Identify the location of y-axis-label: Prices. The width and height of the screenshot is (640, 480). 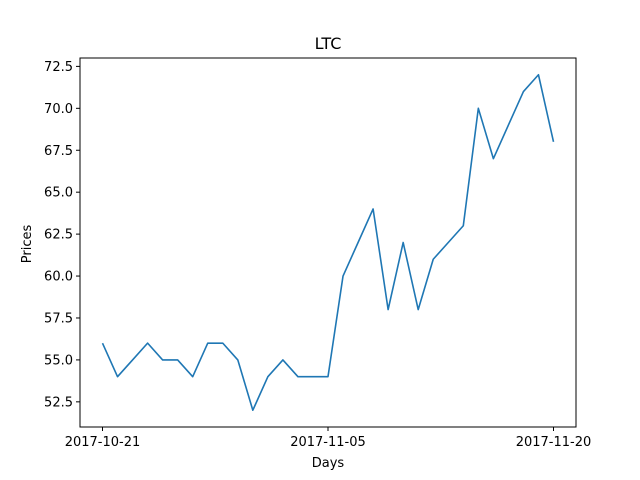
(27, 244).